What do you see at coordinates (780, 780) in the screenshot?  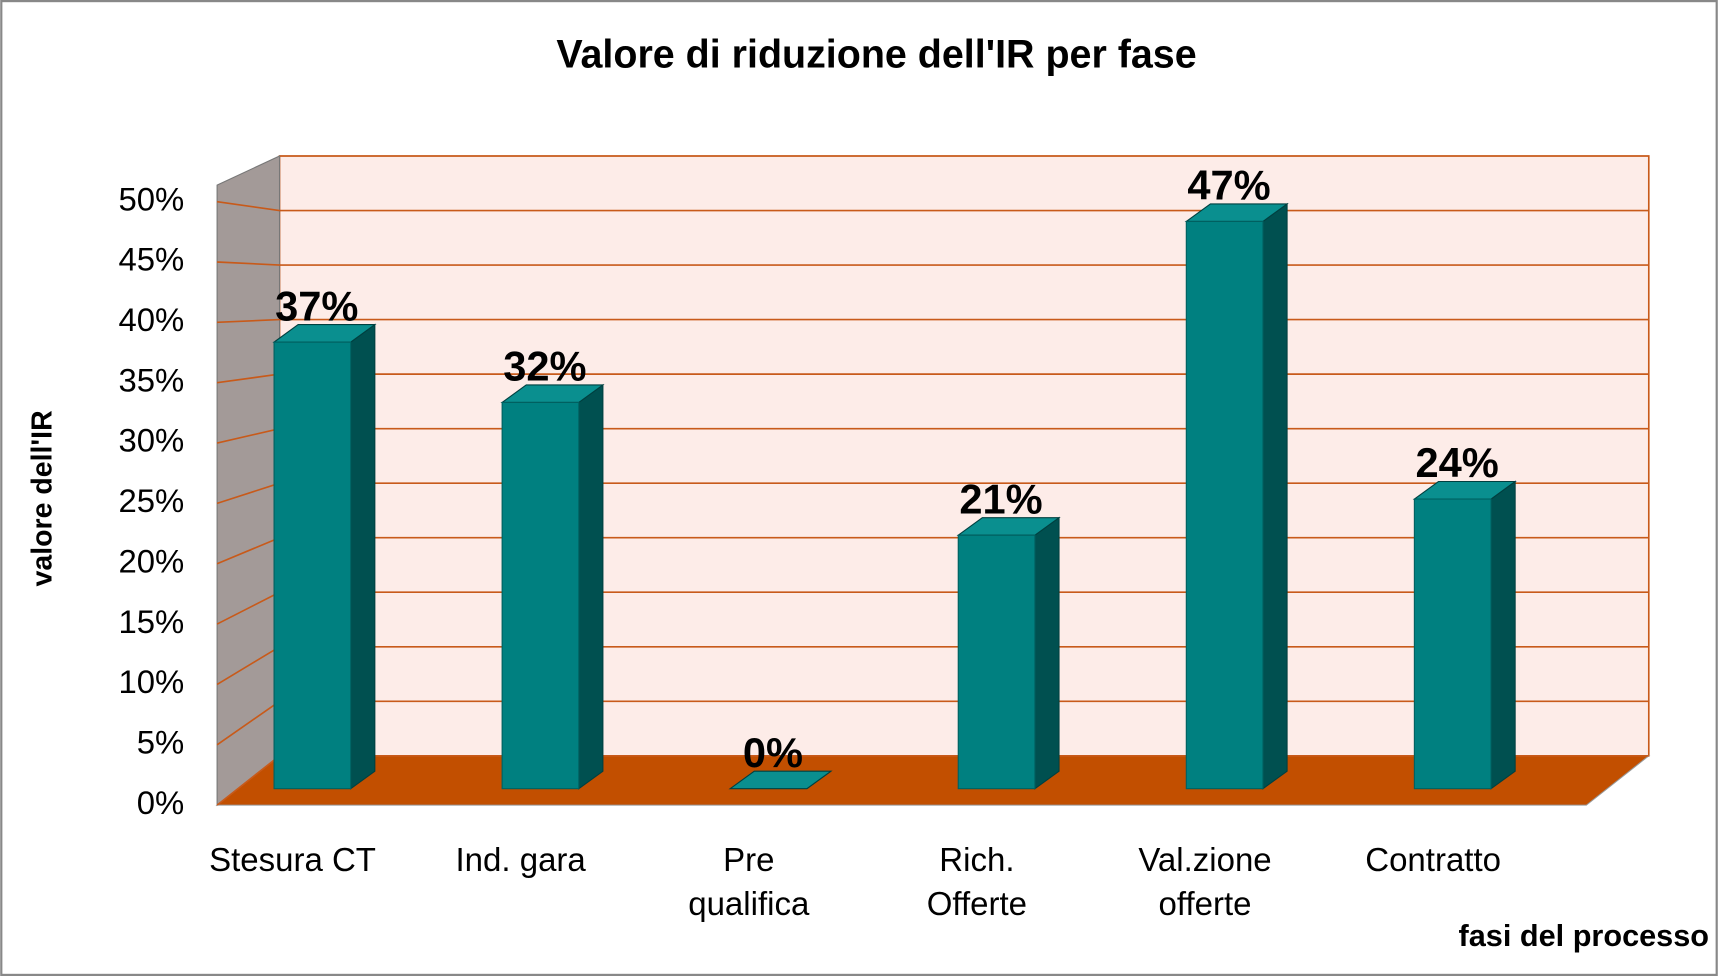 I see `bar-top` at bounding box center [780, 780].